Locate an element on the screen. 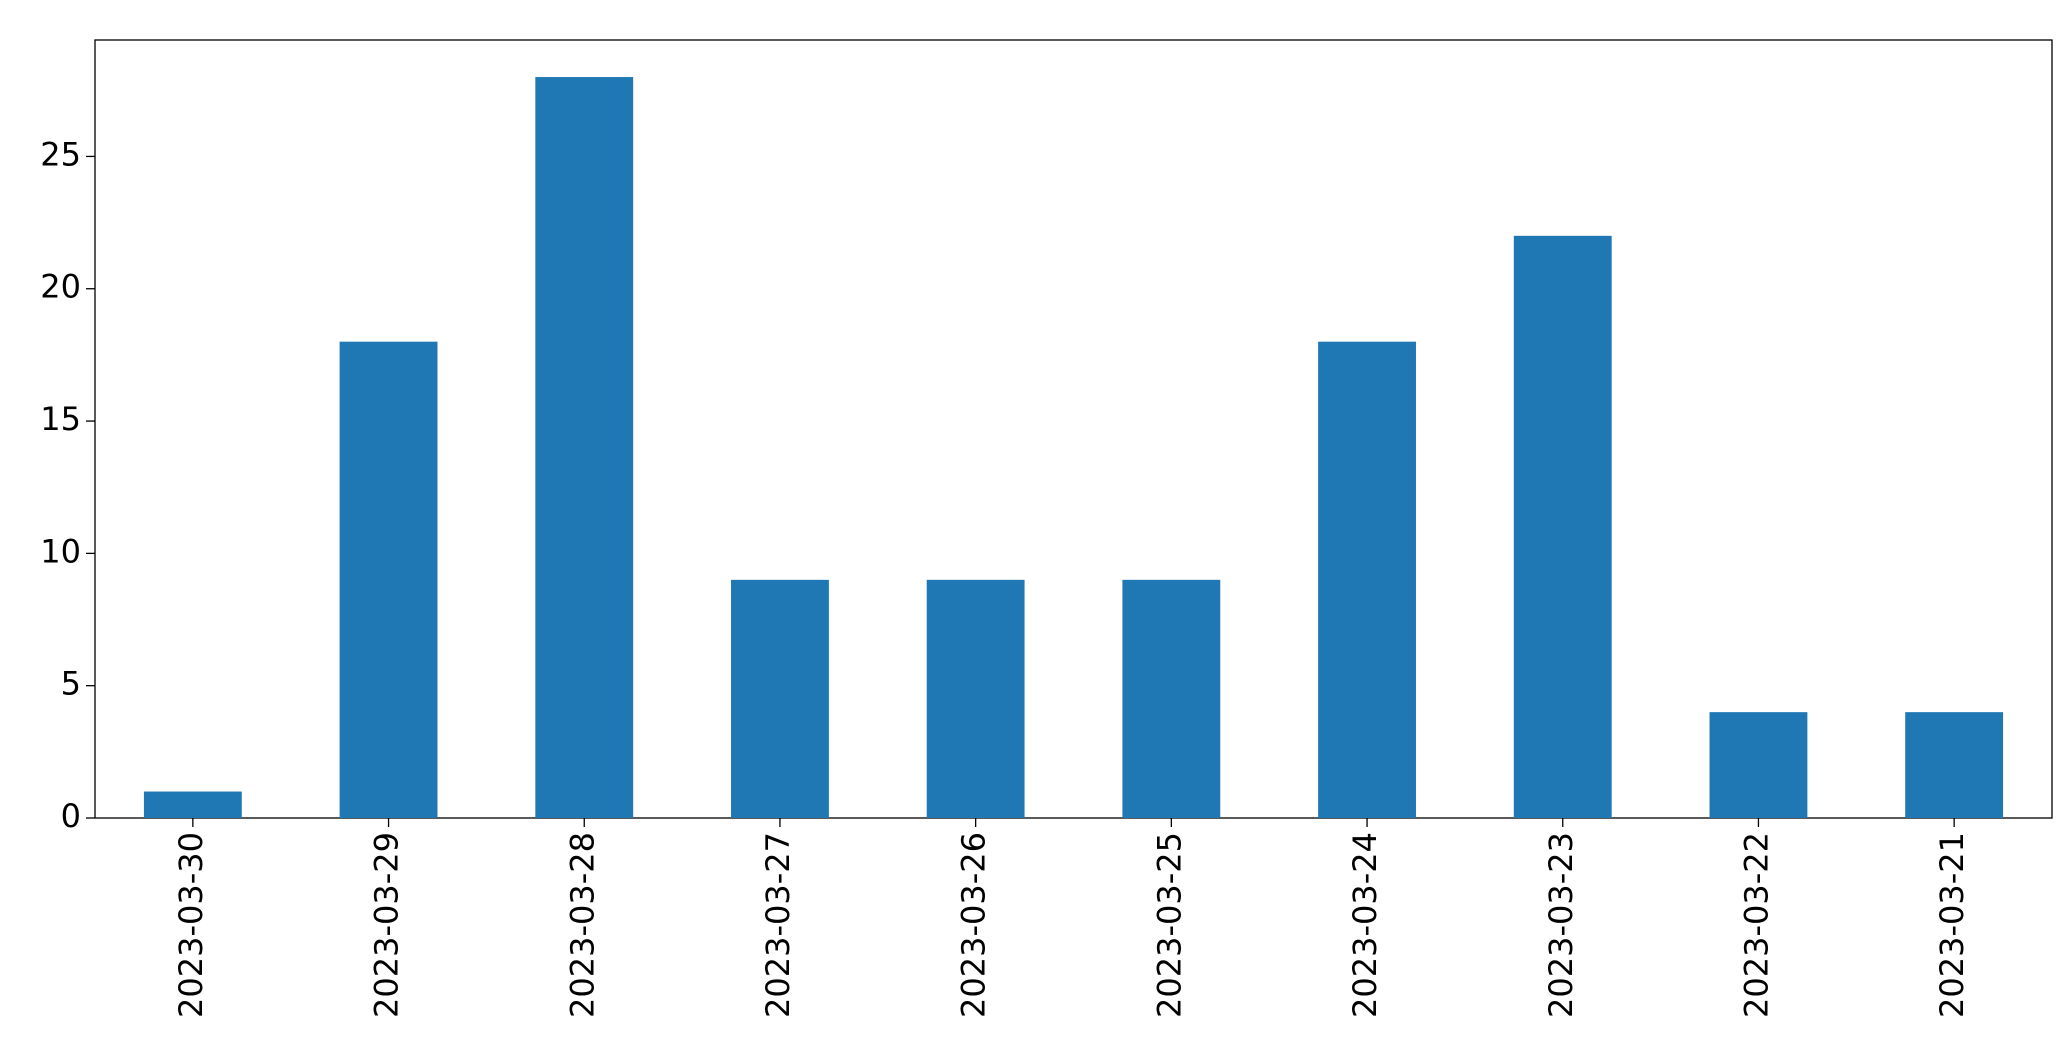  x-tick-label: 2023-03-23 is located at coordinates (1561, 925).